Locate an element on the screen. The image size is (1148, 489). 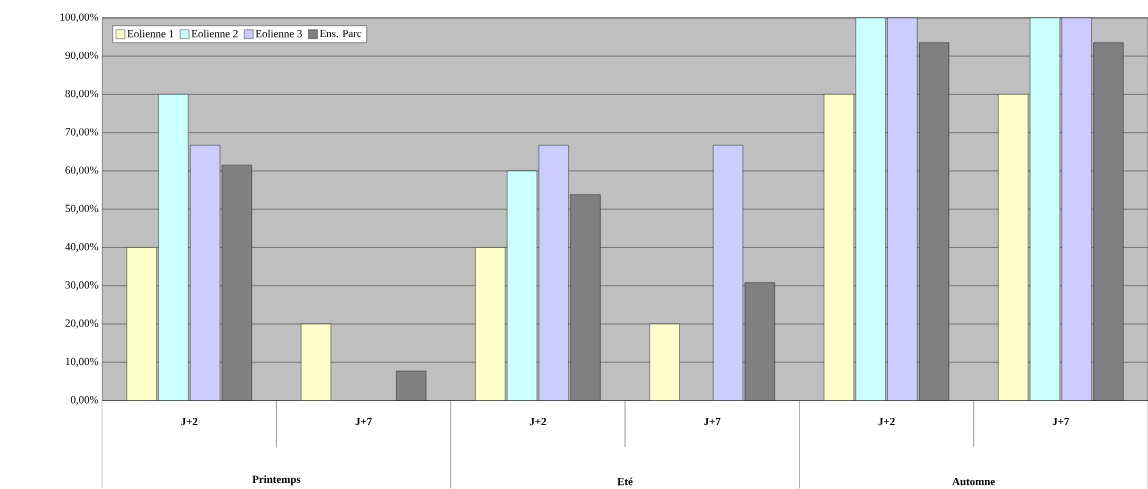
y-tick-label: 50,00% is located at coordinates (82, 209).